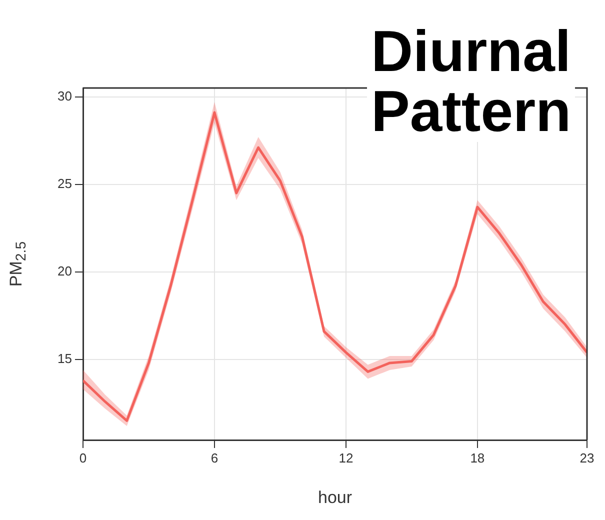 The height and width of the screenshot is (520, 605). I want to click on x-tick-label: 6, so click(214, 458).